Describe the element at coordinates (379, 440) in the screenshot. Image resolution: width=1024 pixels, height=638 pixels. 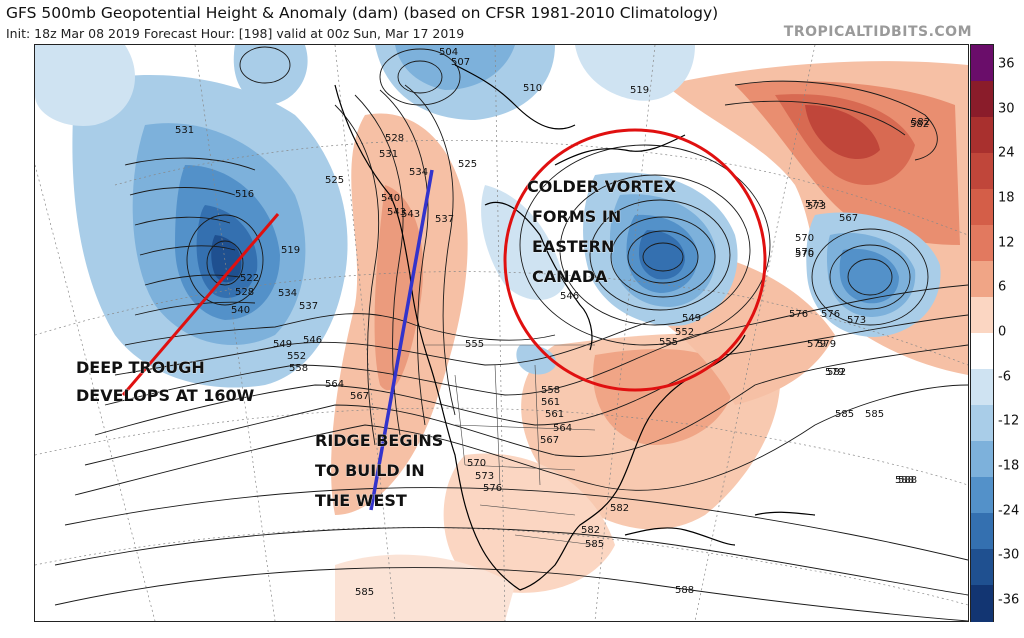
I see `ridge-label-line1: RIDGE BEGINS` at that location.